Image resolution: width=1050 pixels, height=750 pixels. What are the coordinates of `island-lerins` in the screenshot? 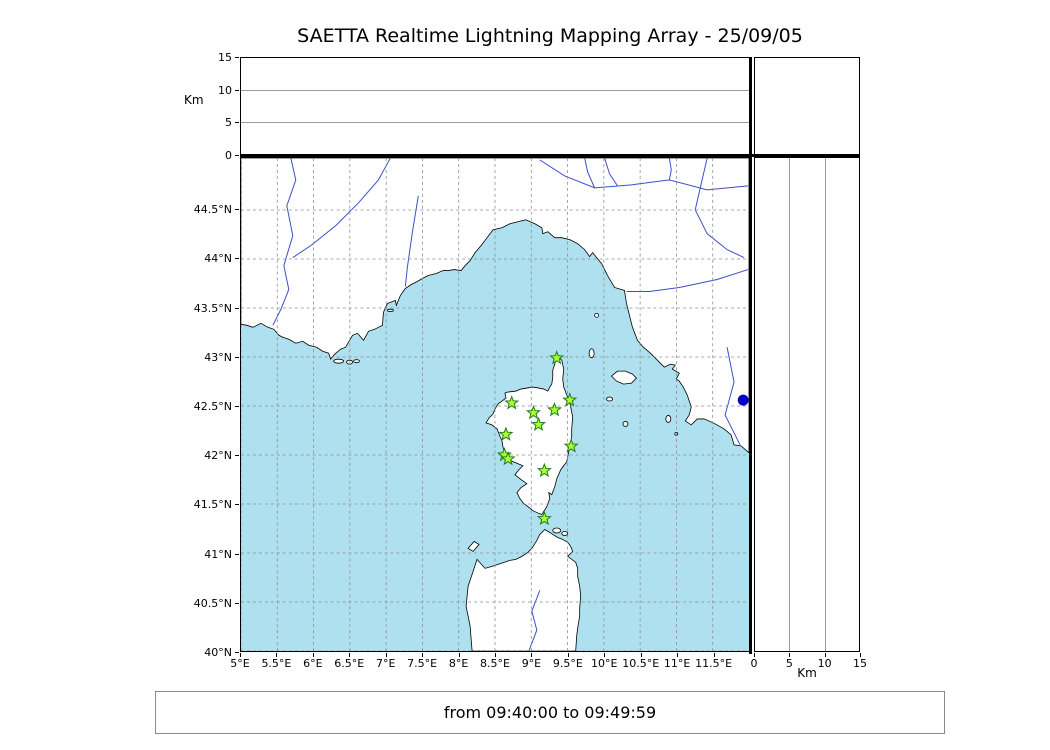 It's located at (390, 310).